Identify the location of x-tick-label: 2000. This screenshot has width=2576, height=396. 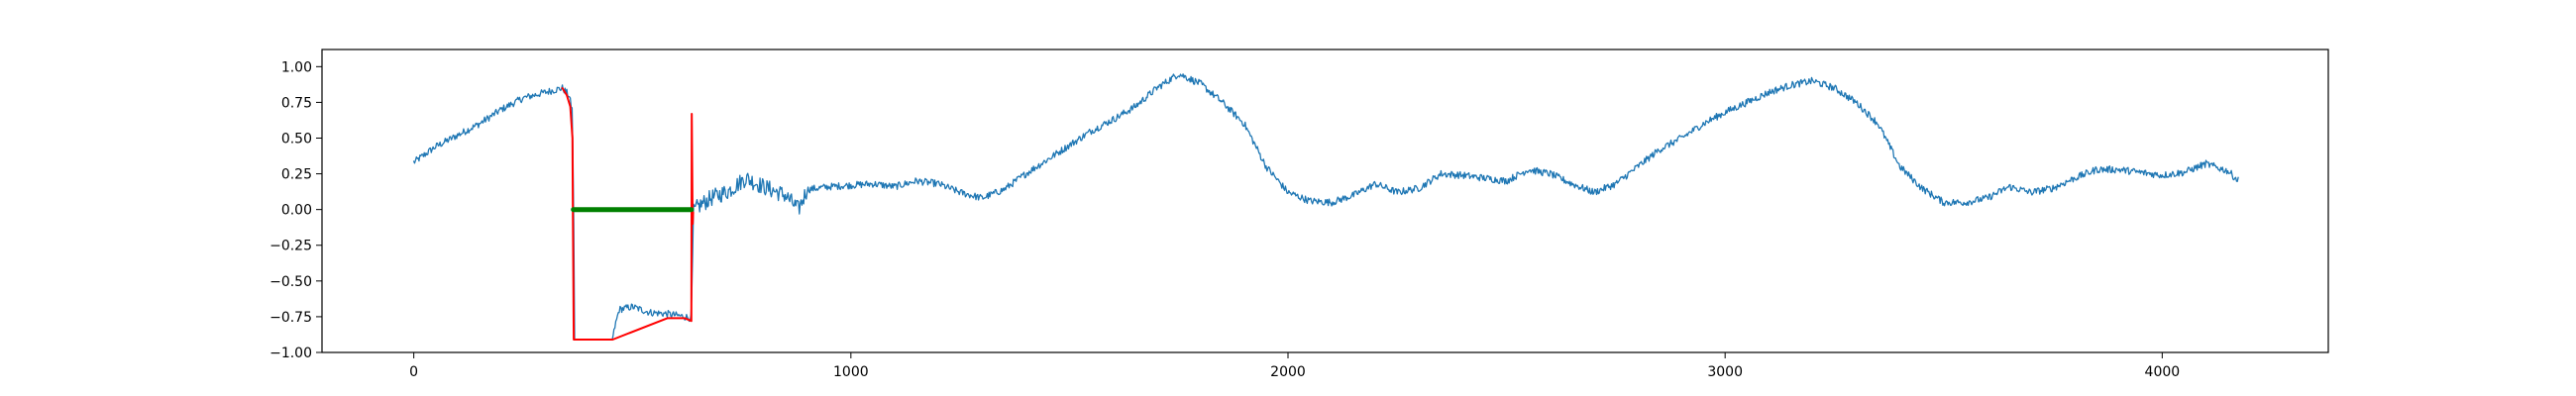
(1288, 372).